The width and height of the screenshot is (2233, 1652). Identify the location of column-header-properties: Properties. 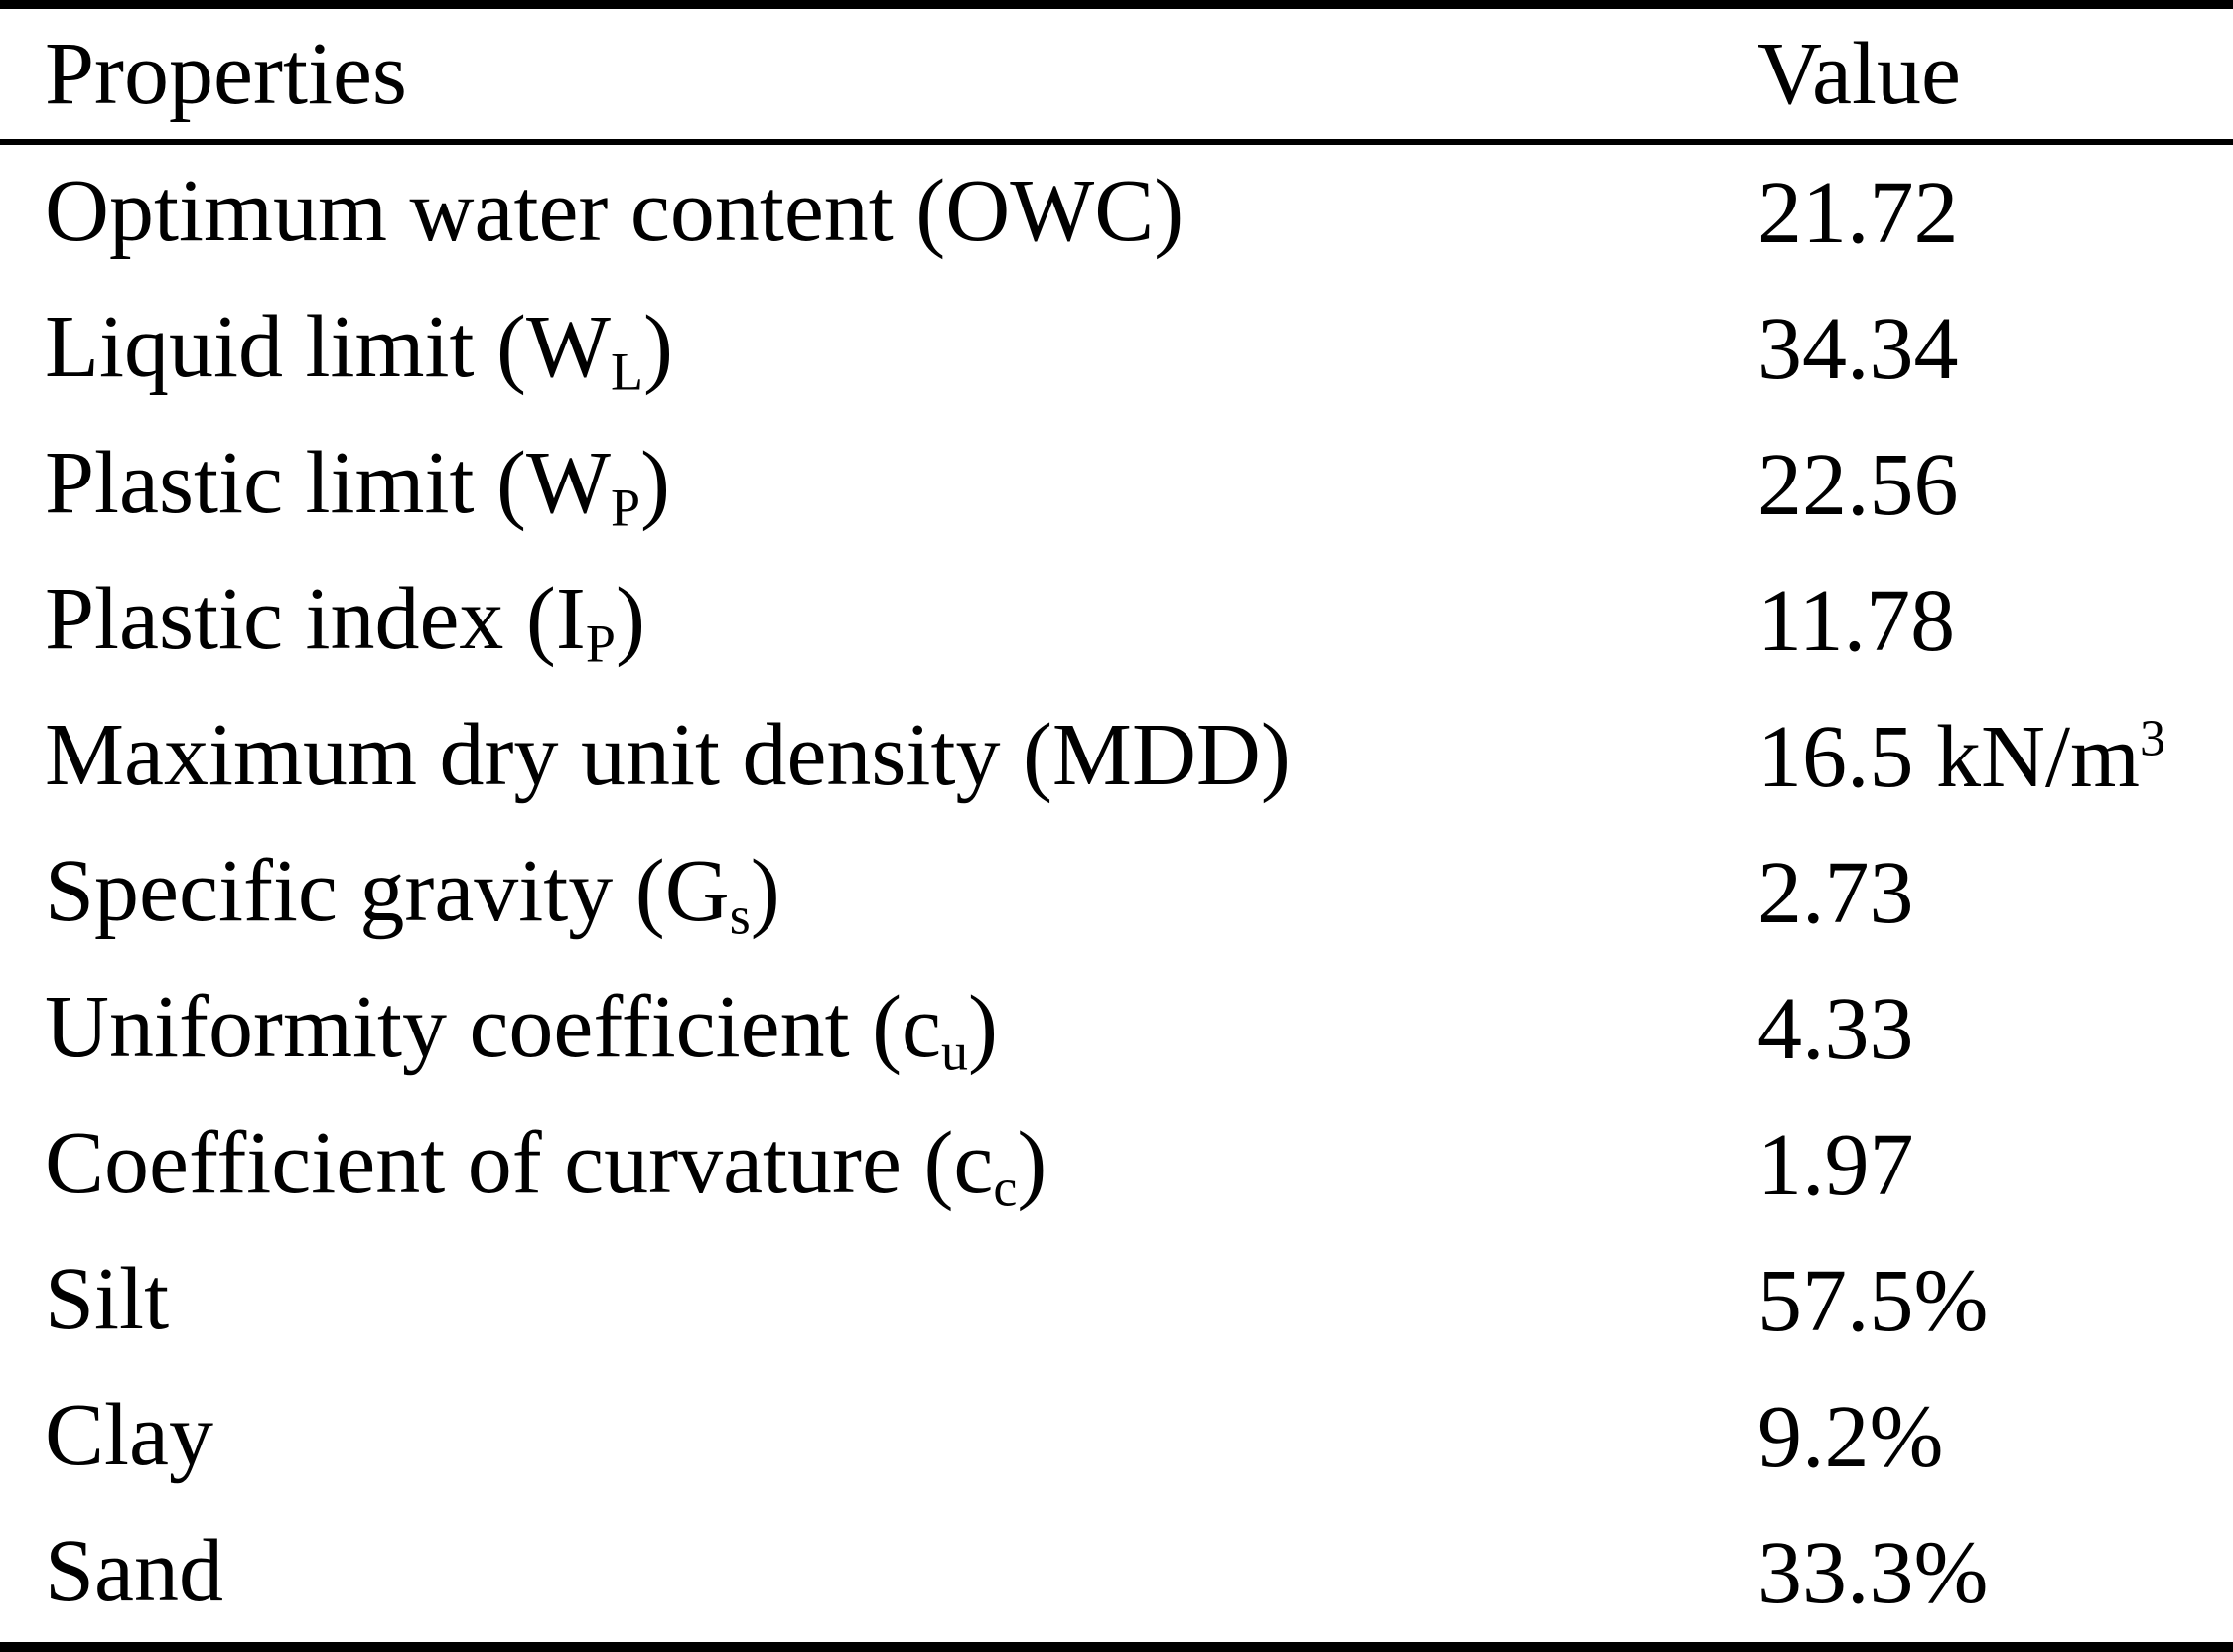
(226, 74).